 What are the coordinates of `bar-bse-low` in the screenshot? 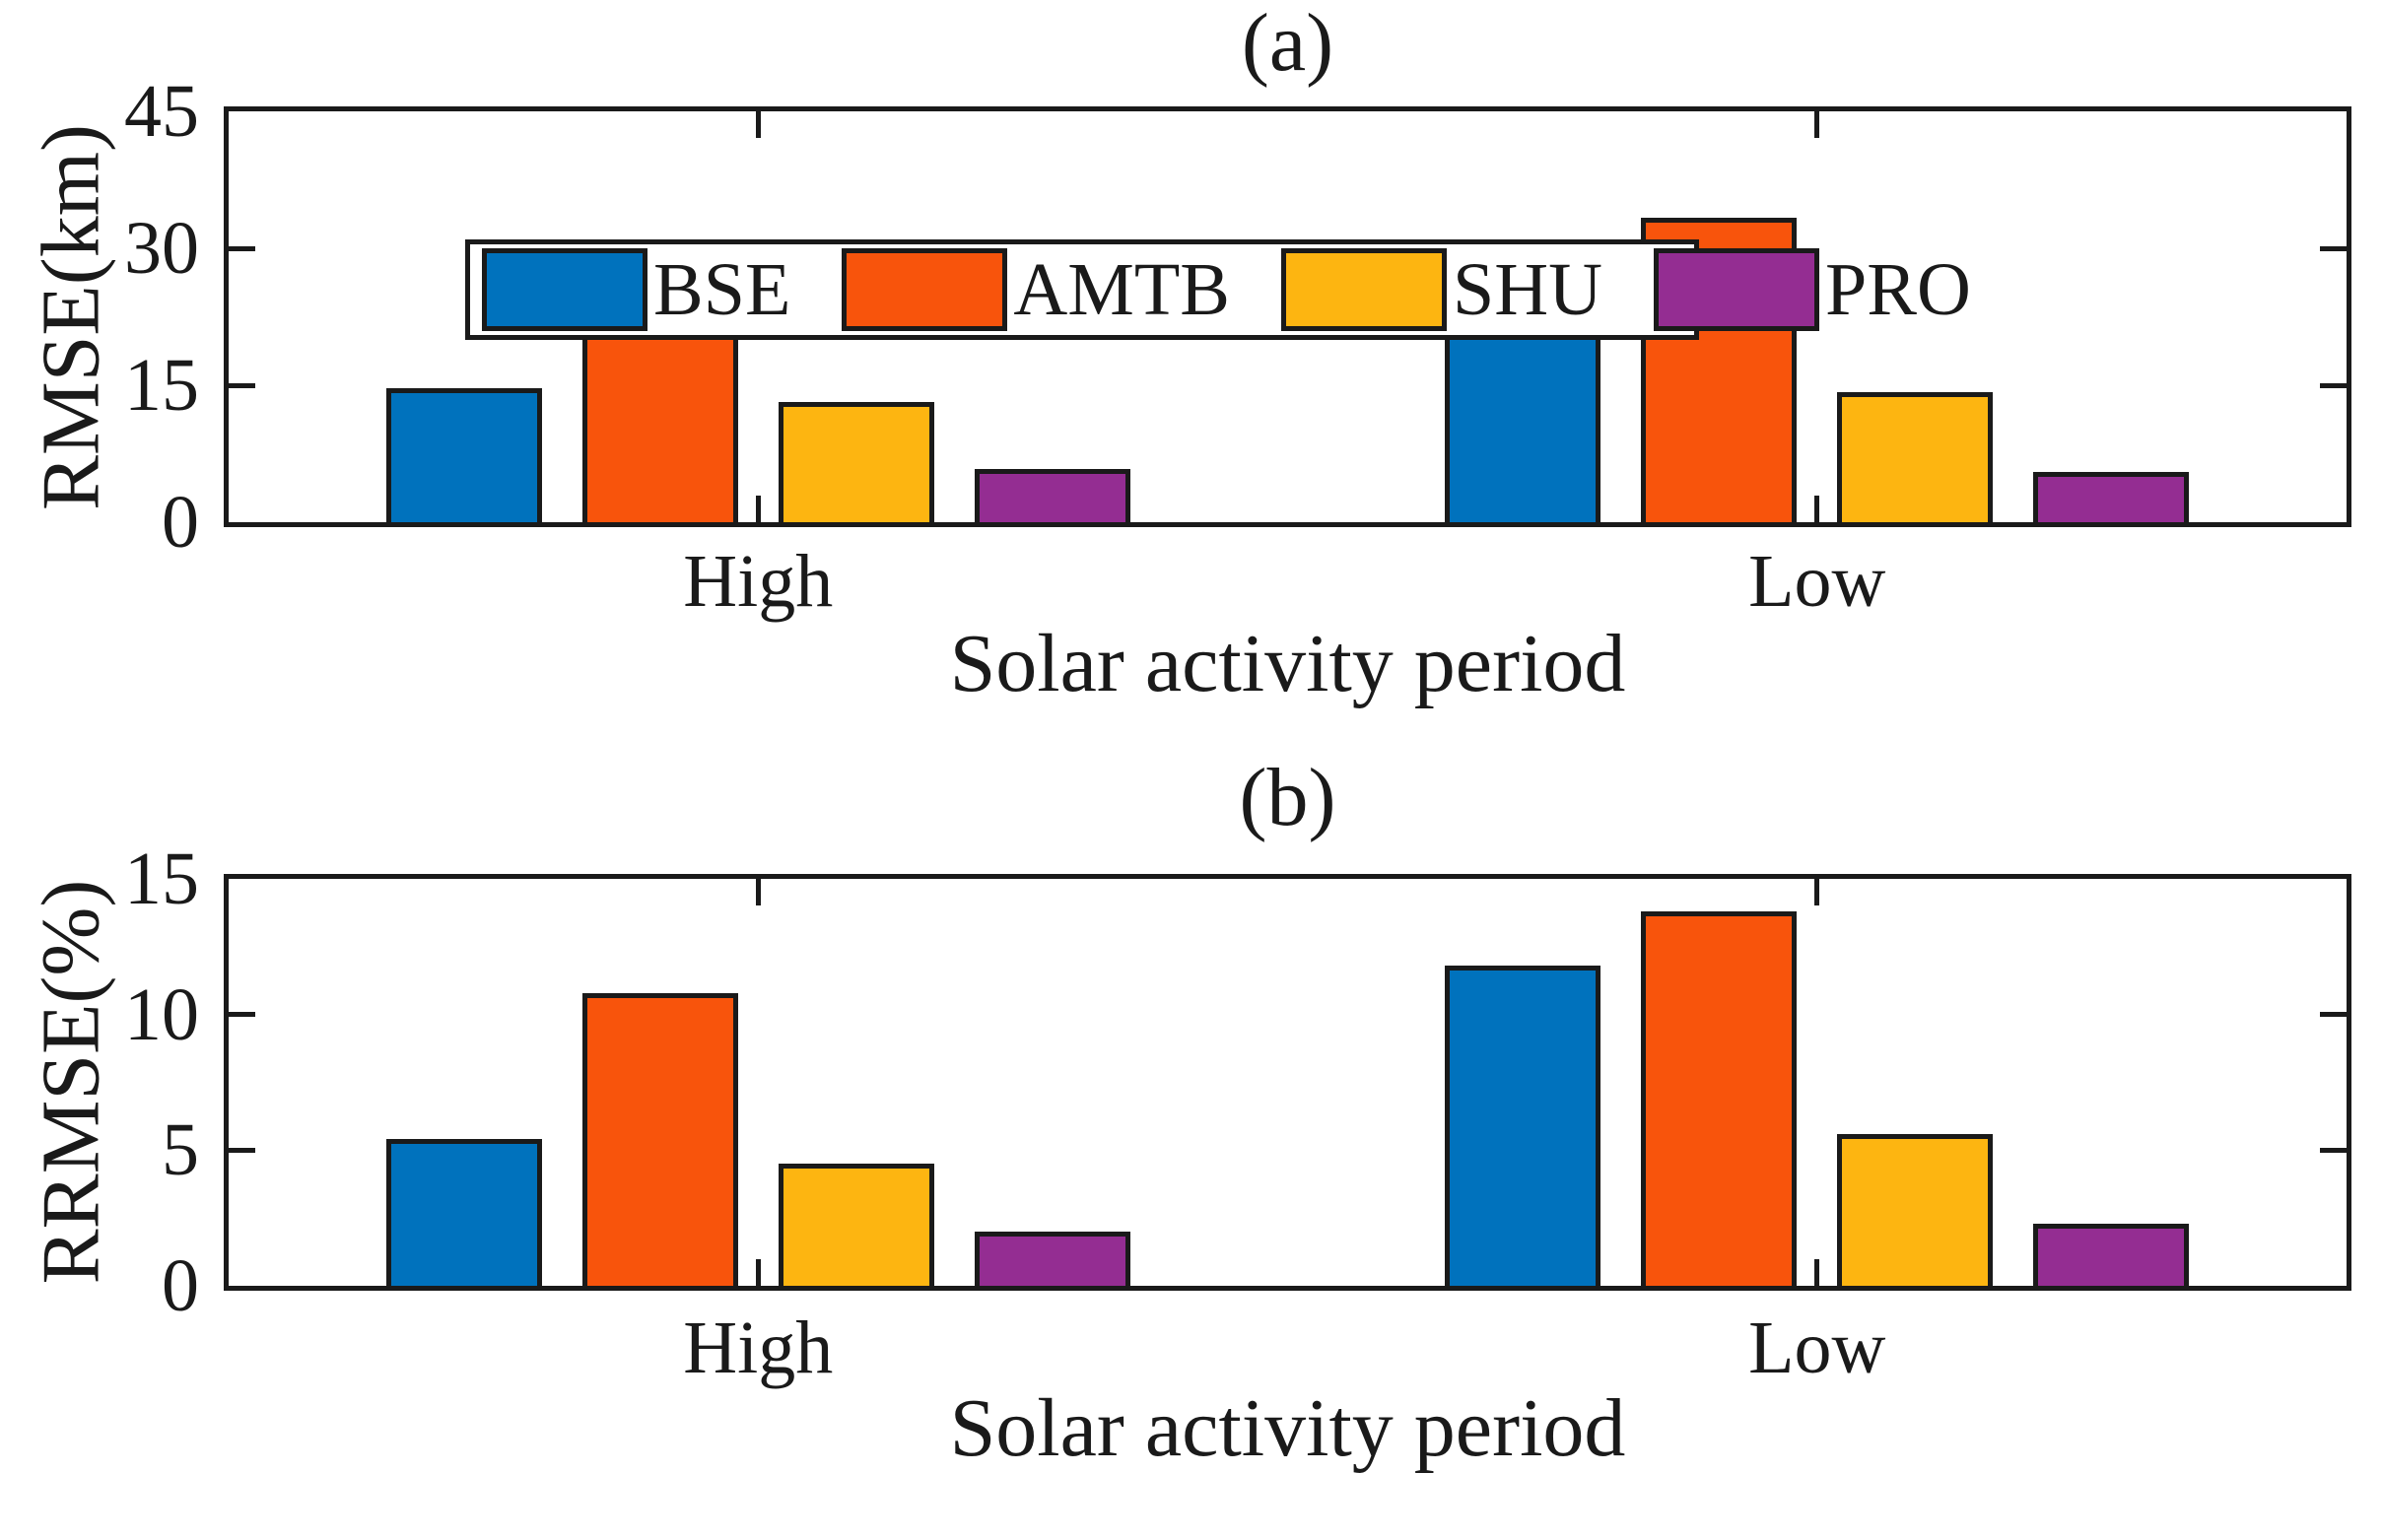 It's located at (1523, 1126).